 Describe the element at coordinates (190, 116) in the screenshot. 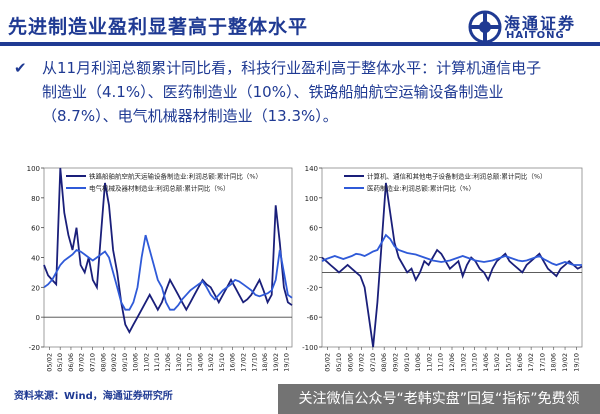

I see `summary-line-3: （8.7%）、电气机械器材制造业（13.3%）。` at that location.